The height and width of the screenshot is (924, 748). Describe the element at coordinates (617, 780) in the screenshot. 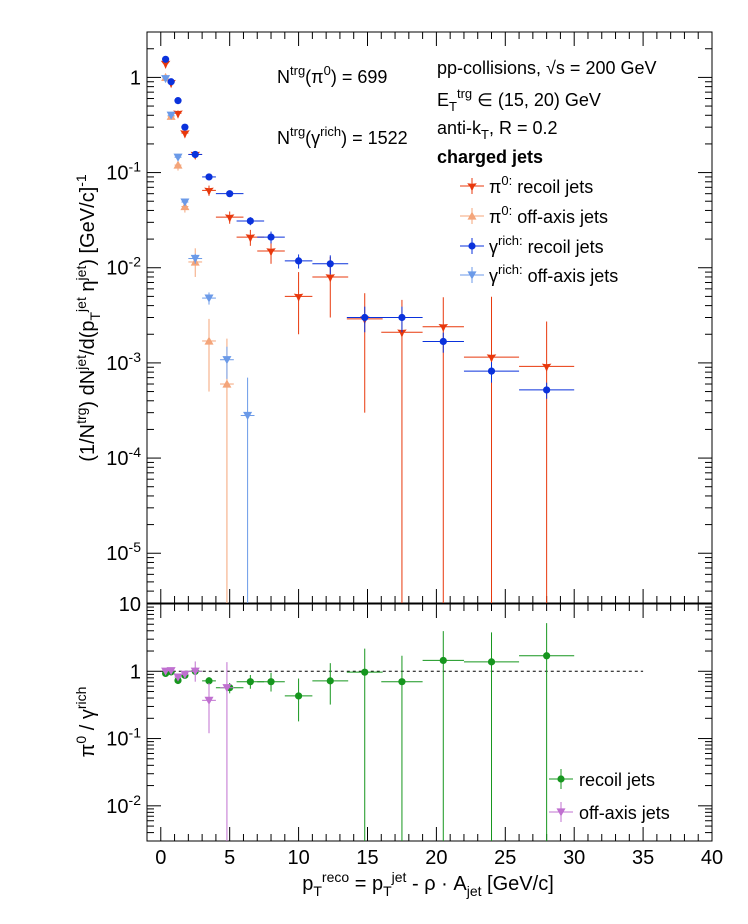

I see `legend-entry: recoil jets` at that location.